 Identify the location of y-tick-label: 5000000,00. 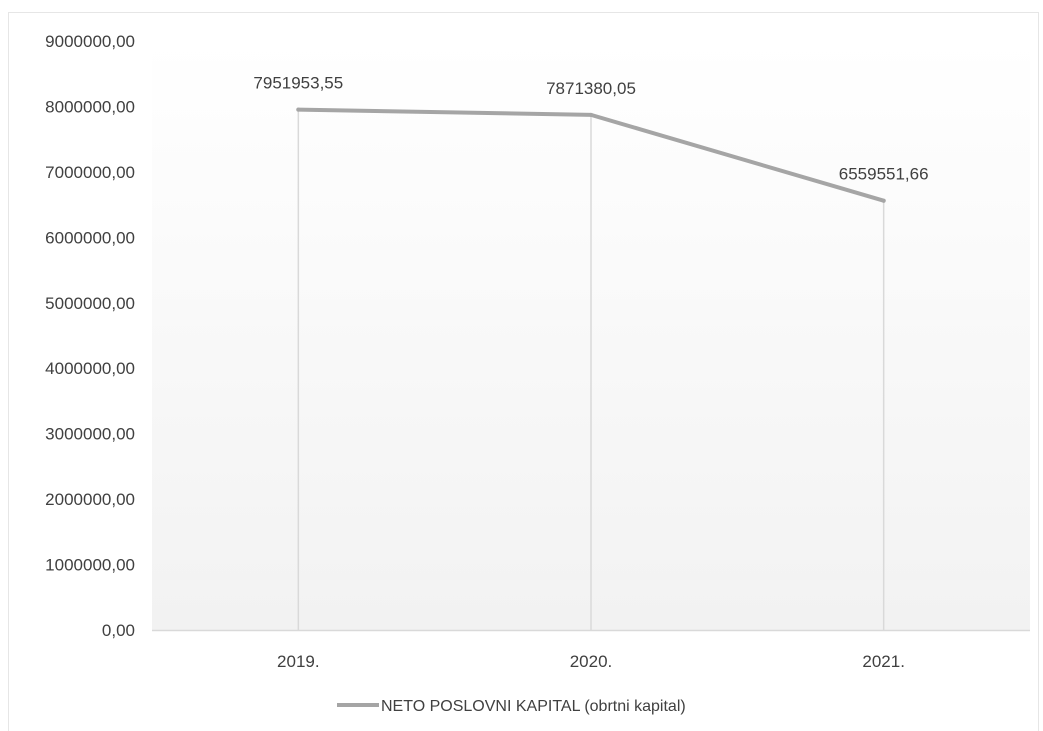
(90, 303).